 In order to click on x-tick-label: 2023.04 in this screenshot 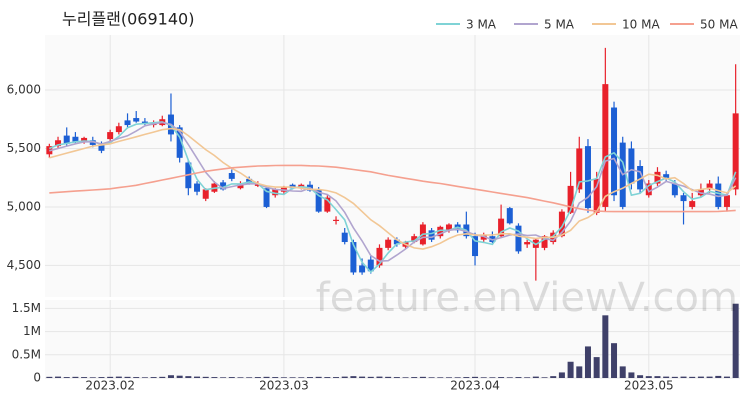, I will do `click(475, 386)`.